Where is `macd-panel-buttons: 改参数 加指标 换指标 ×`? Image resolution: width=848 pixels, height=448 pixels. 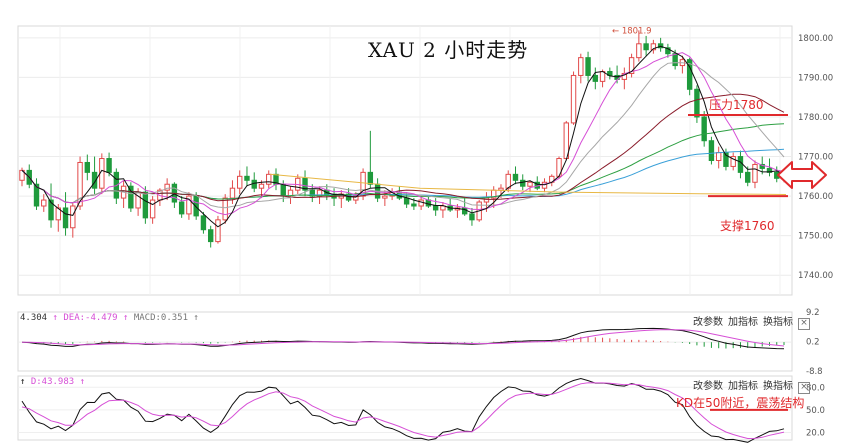 macd-panel-buttons: 改参数 加指标 换指标 × is located at coordinates (749, 321).